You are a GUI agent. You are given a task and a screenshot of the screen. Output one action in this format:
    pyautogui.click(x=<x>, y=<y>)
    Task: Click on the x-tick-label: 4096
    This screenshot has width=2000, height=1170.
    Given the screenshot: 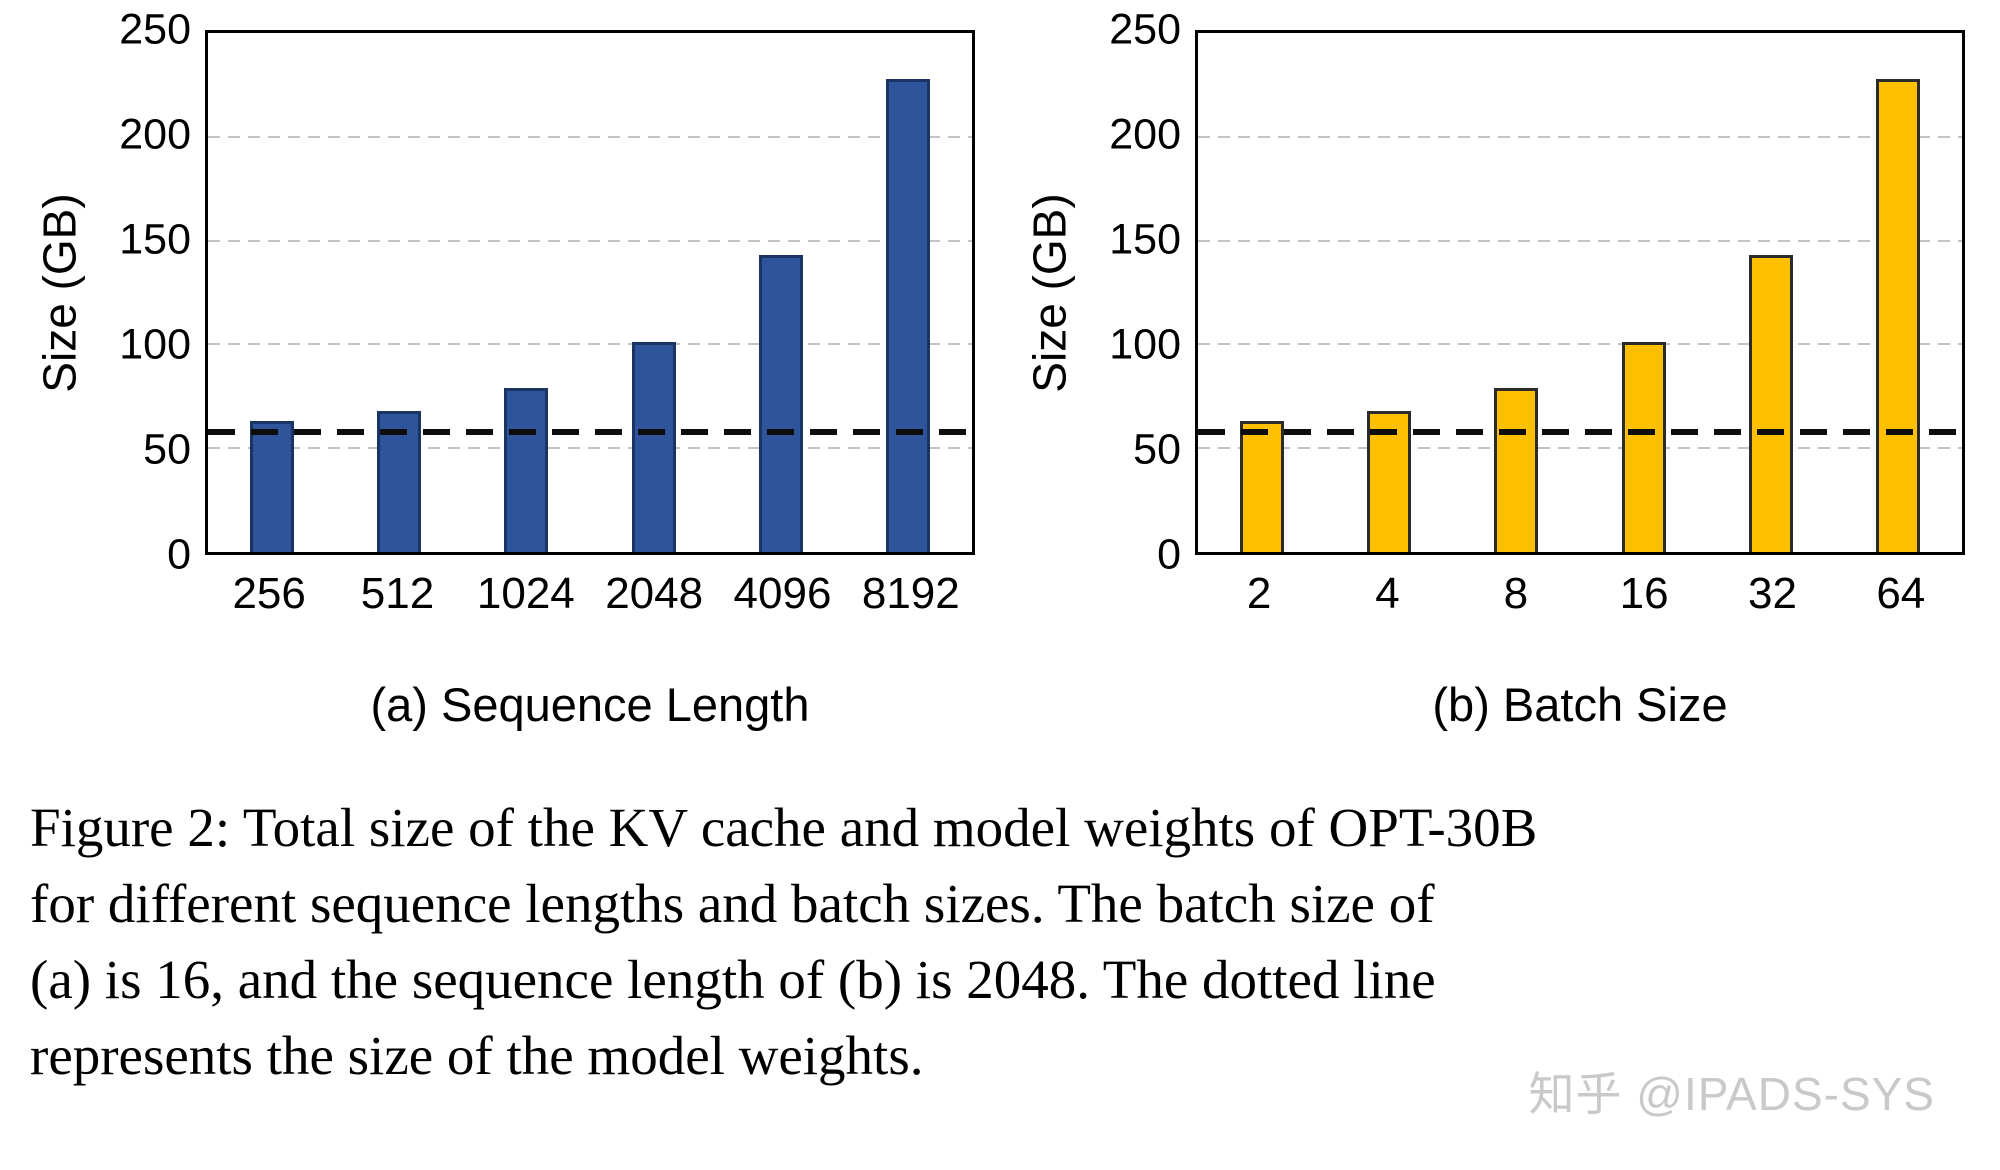 What is the action you would take?
    pyautogui.click(x=782, y=593)
    